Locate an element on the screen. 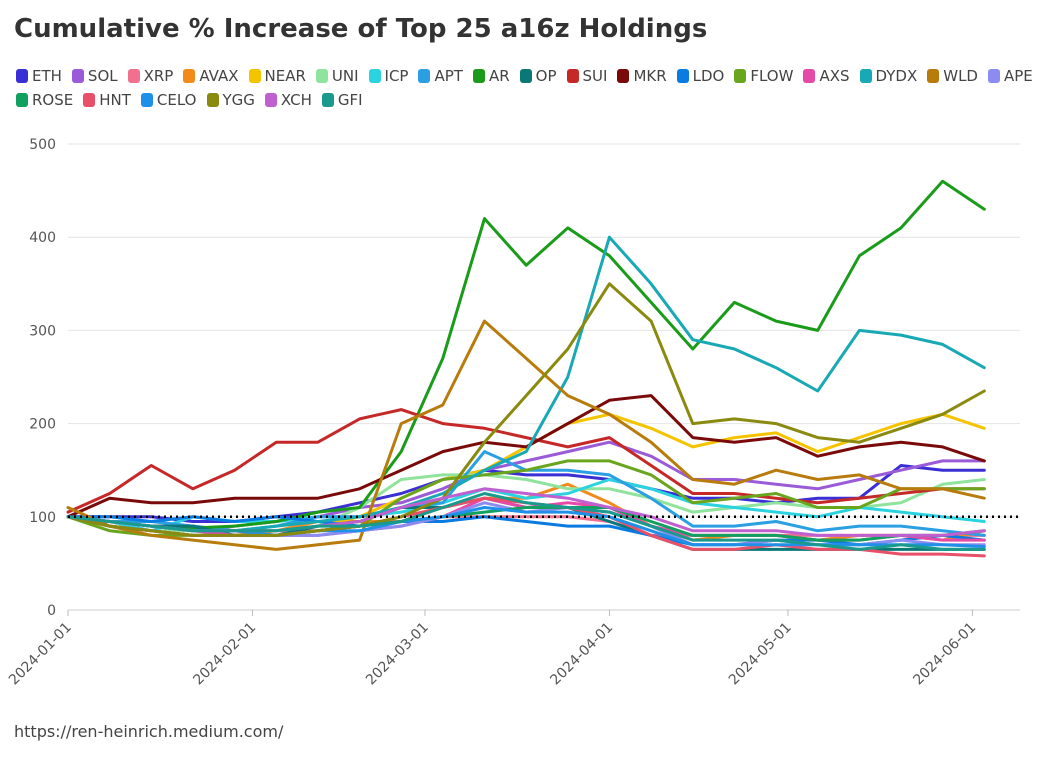  legend-item: UNI is located at coordinates (337, 76).